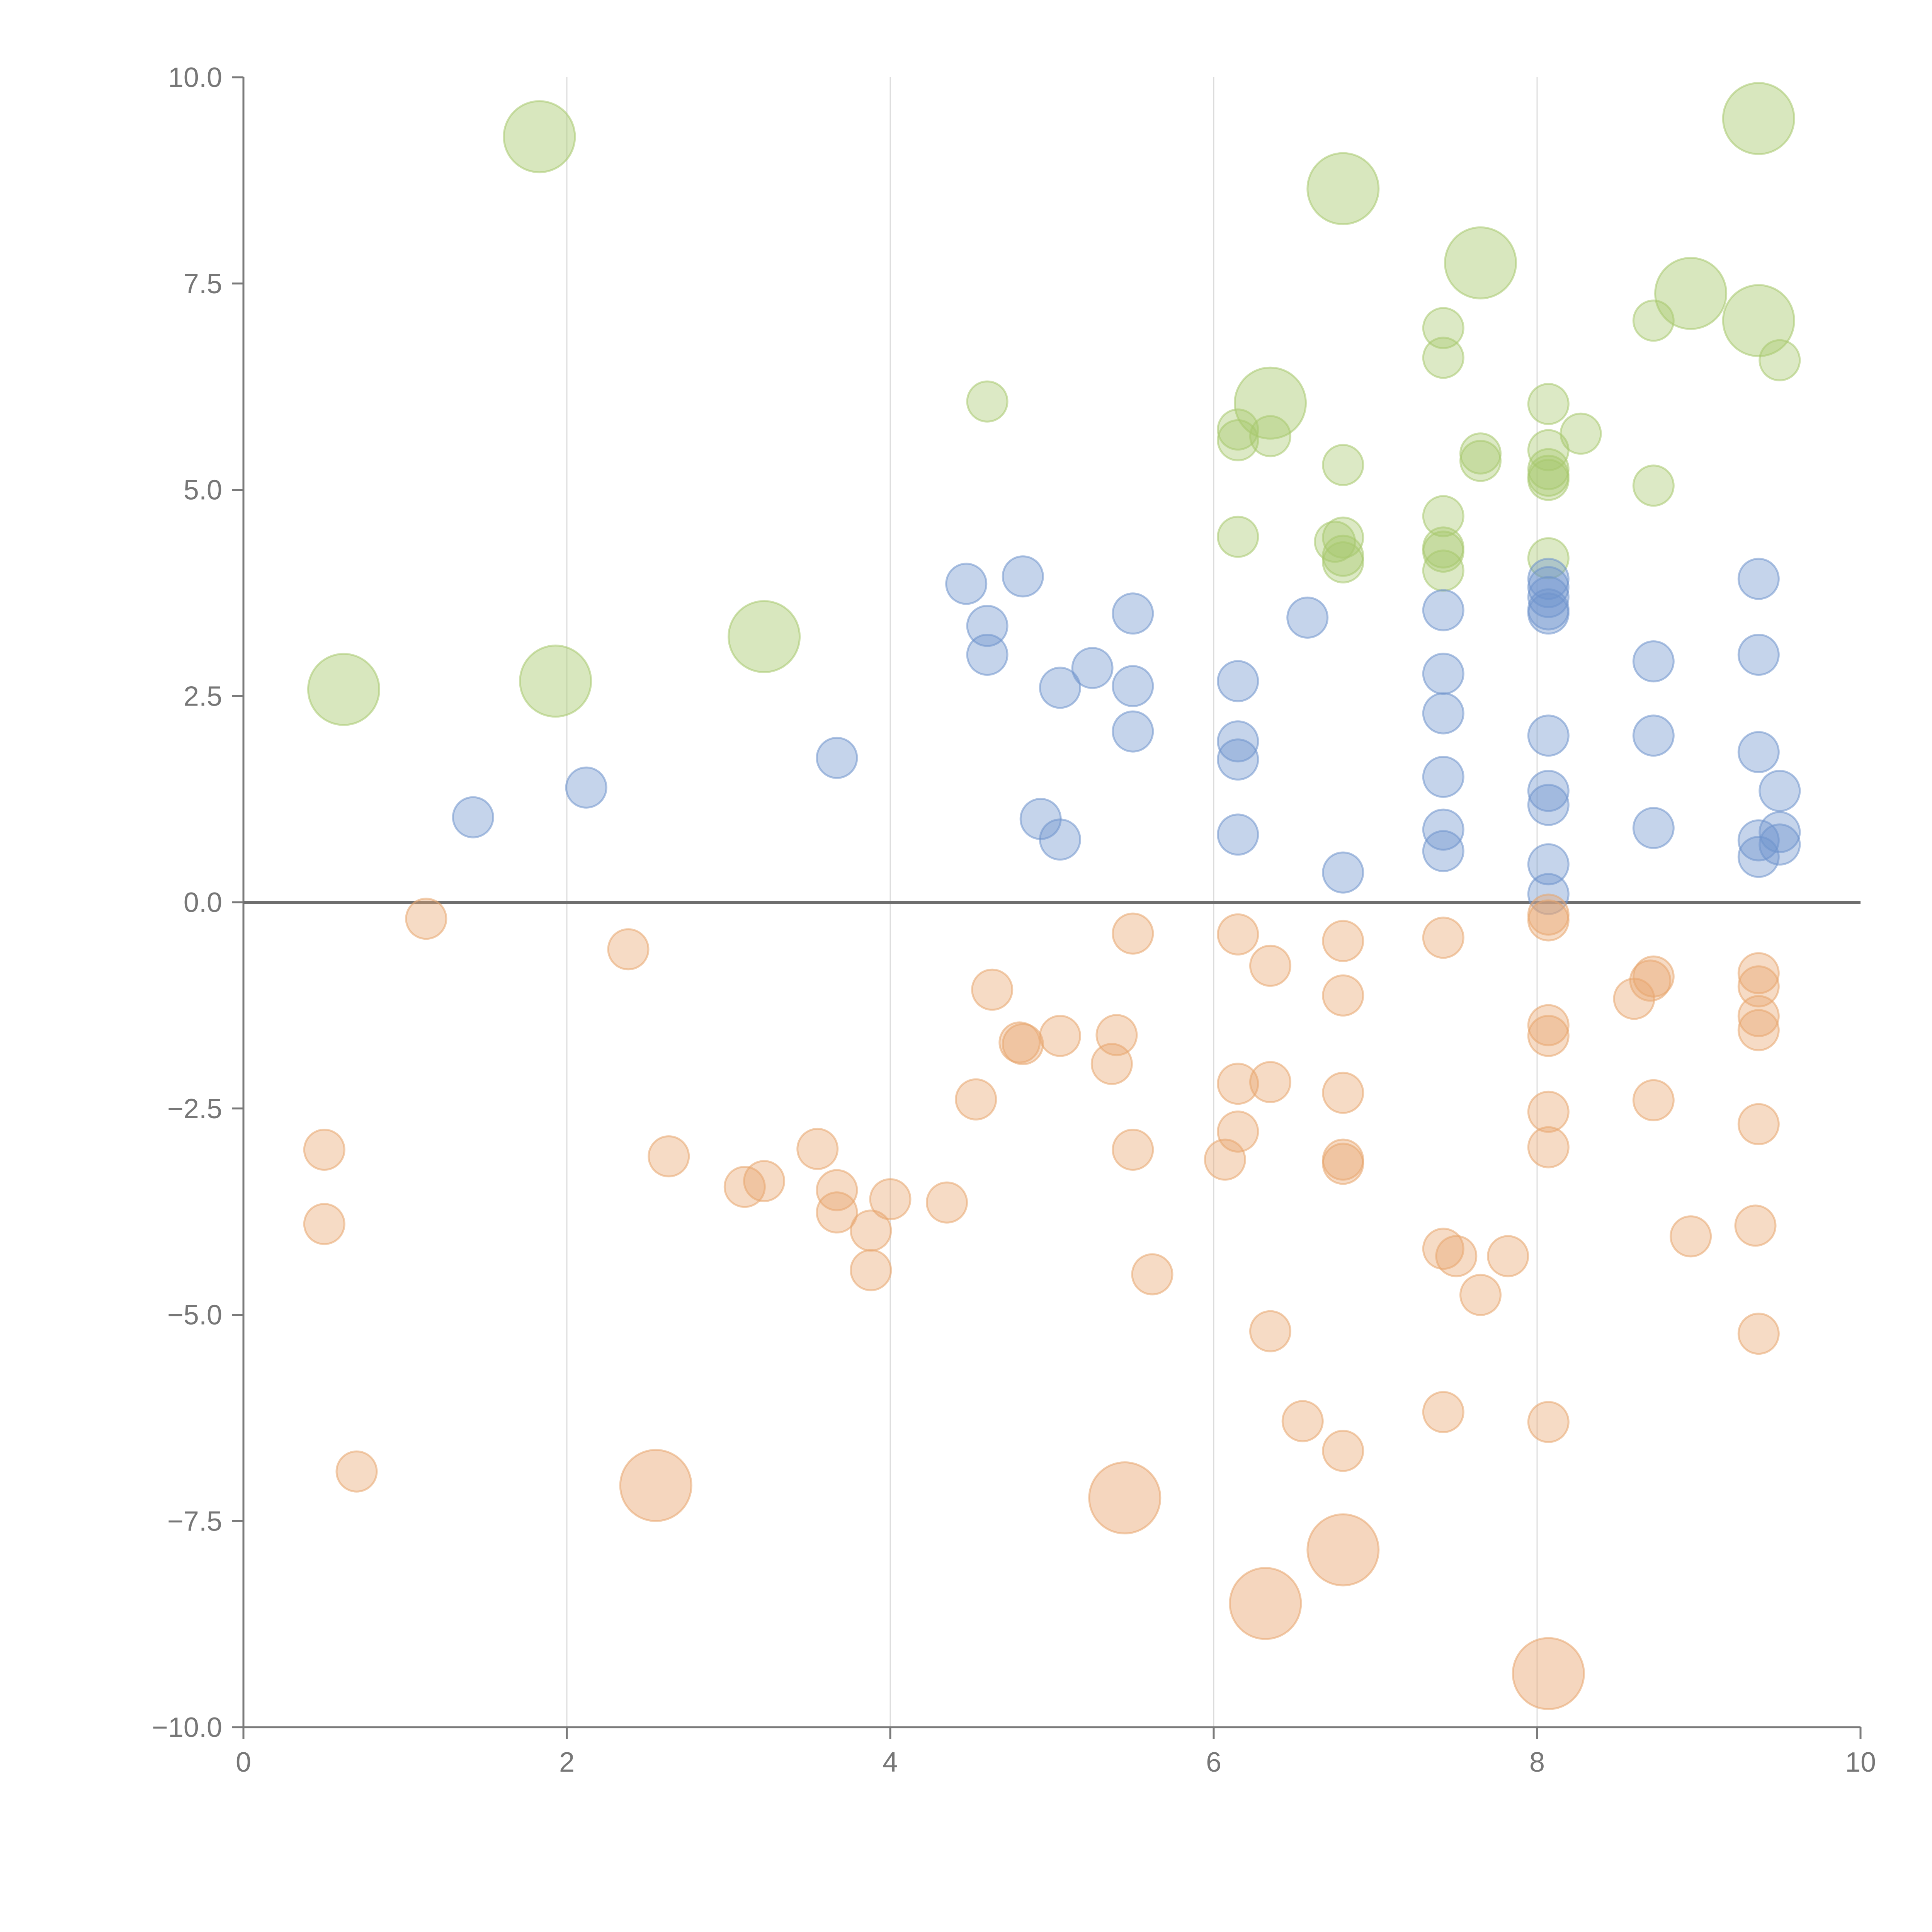  Describe the element at coordinates (1213, 1763) in the screenshot. I see `x-tick-label-3: 6` at that location.